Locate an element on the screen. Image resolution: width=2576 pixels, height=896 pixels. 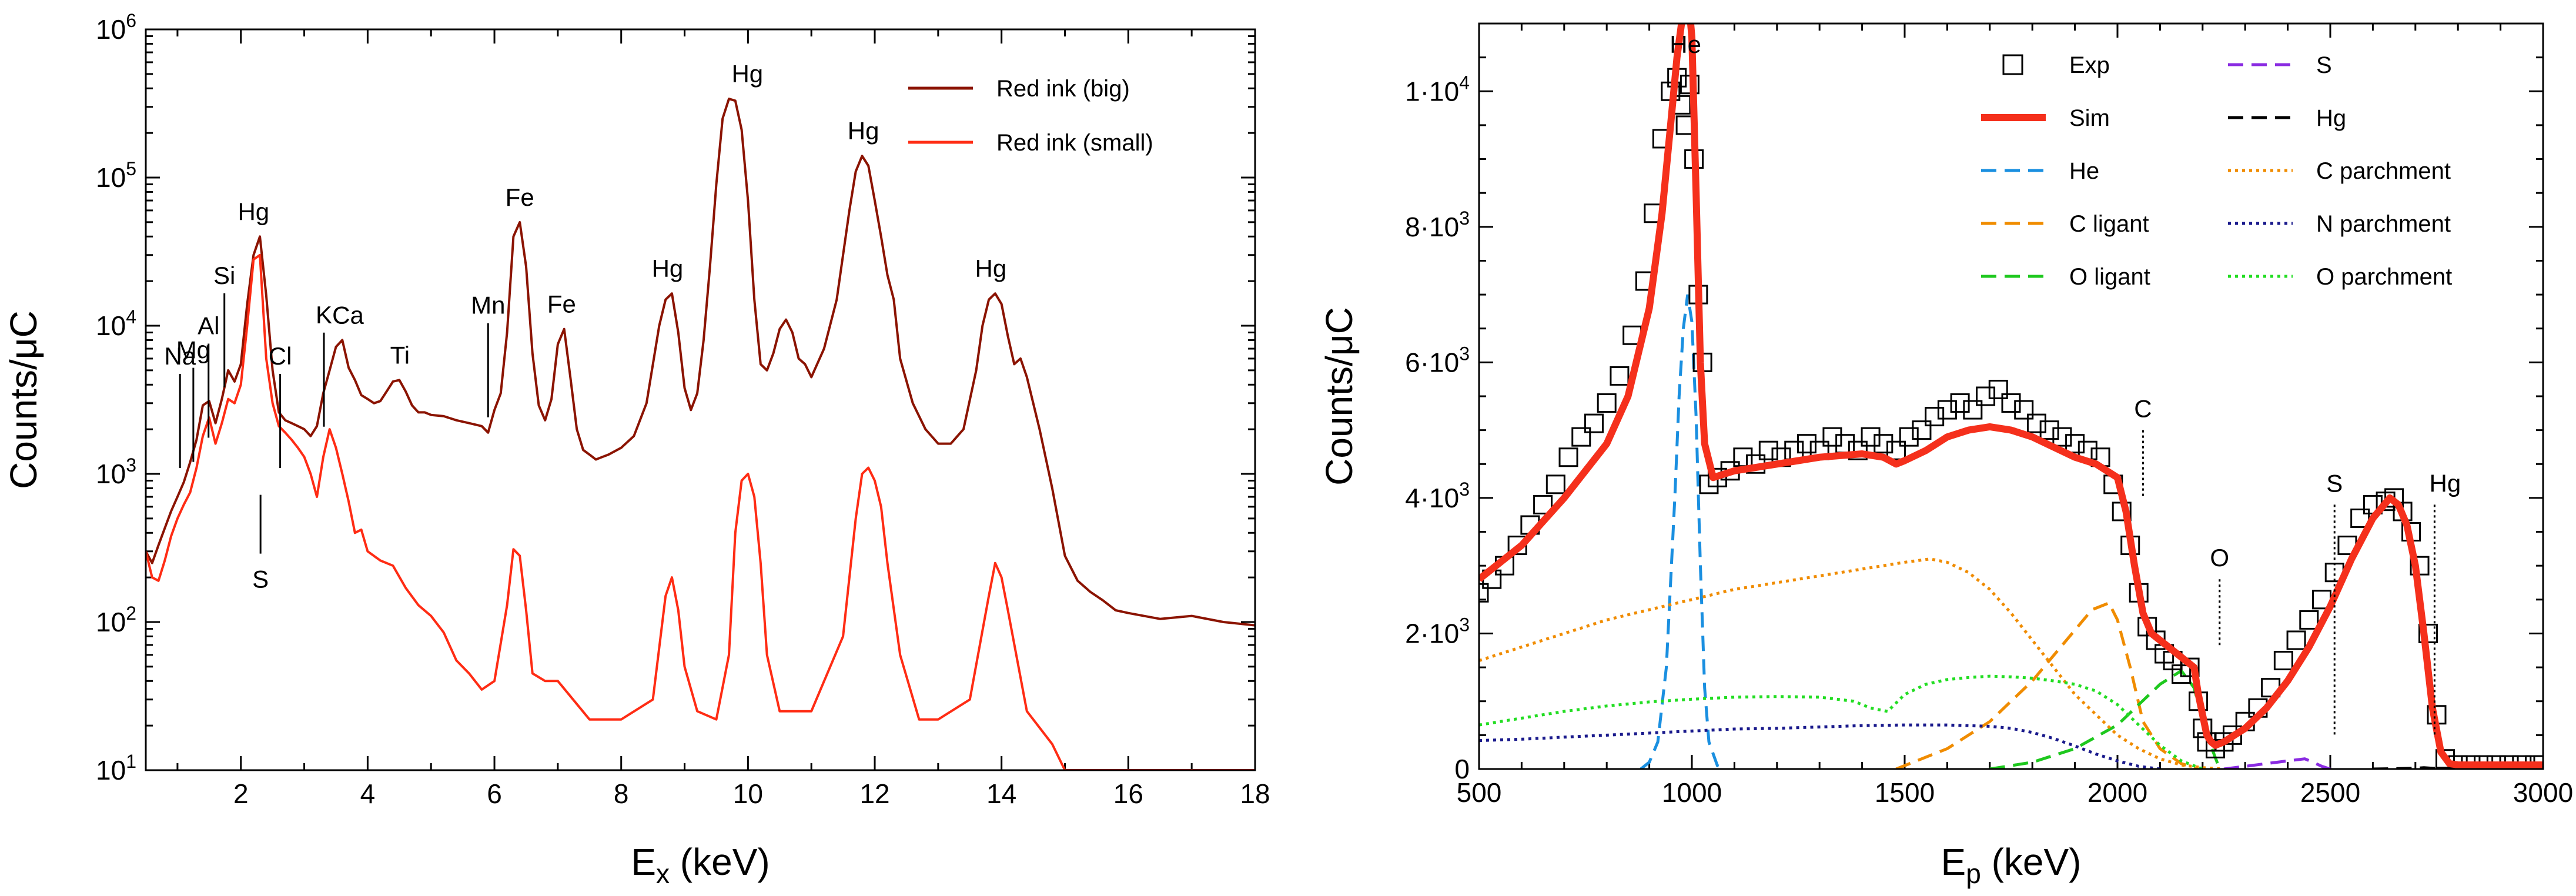
y-tick-label: 6·10³ is located at coordinates (1437, 360).